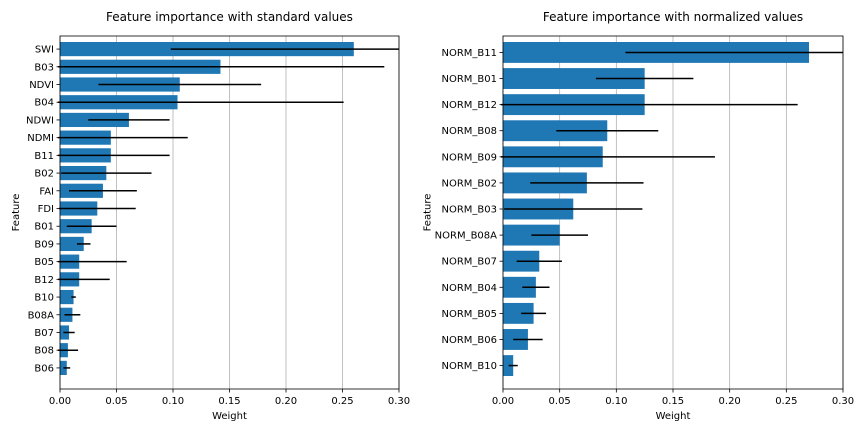 The image size is (864, 432). Describe the element at coordinates (46, 209) in the screenshot. I see `y-tick-label: FDI` at that location.